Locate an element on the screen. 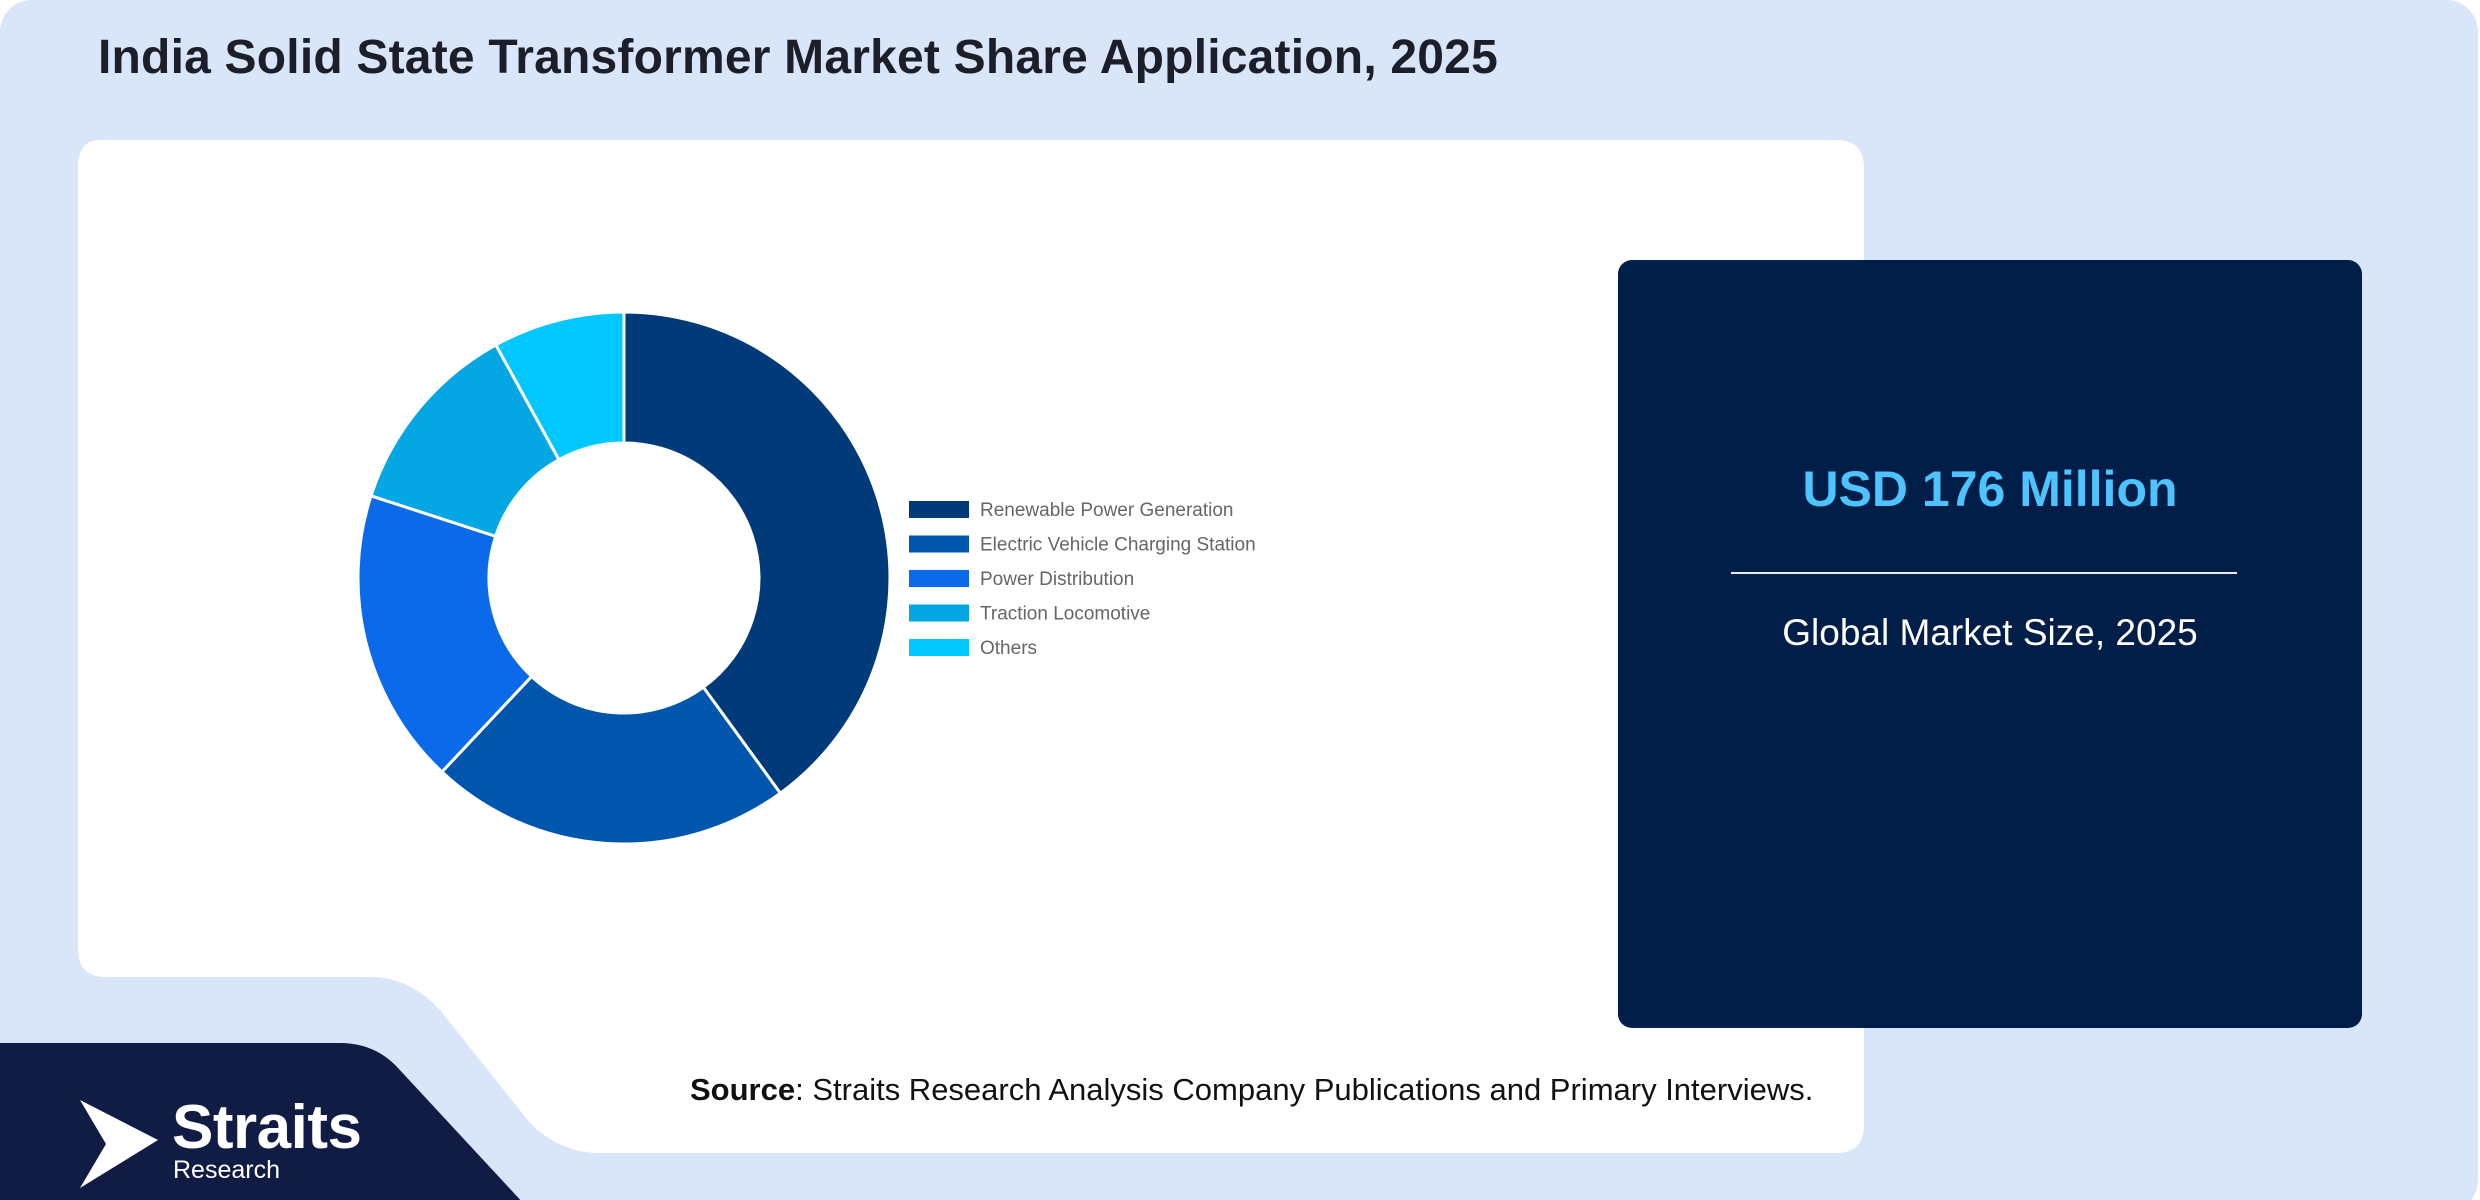  legend-label: Renewable Power Generation is located at coordinates (1107, 510).